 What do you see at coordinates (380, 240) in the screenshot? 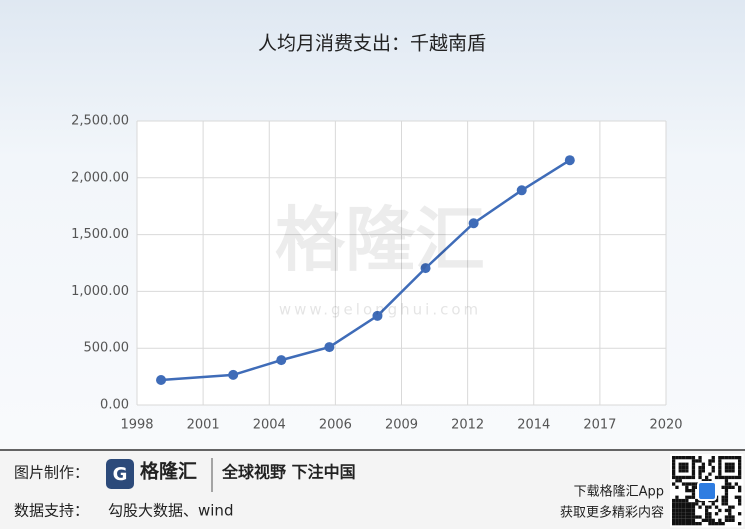
I see `watermark-logo: 格隆汇` at bounding box center [380, 240].